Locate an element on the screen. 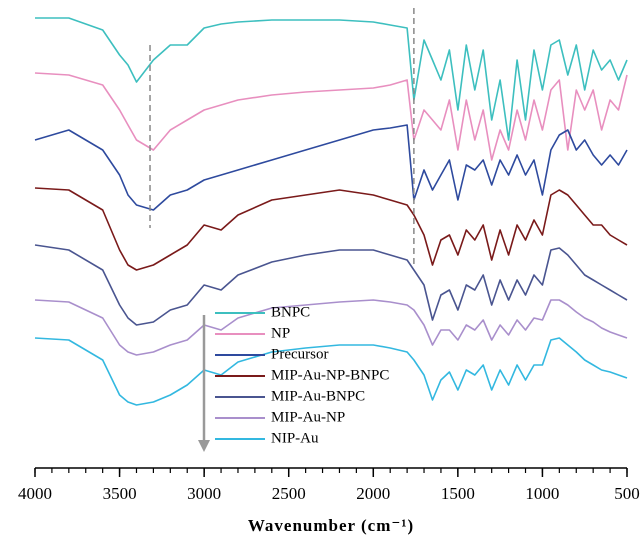 Image resolution: width=643 pixels, height=540 pixels. x-tick-label: 2500 is located at coordinates (289, 493).